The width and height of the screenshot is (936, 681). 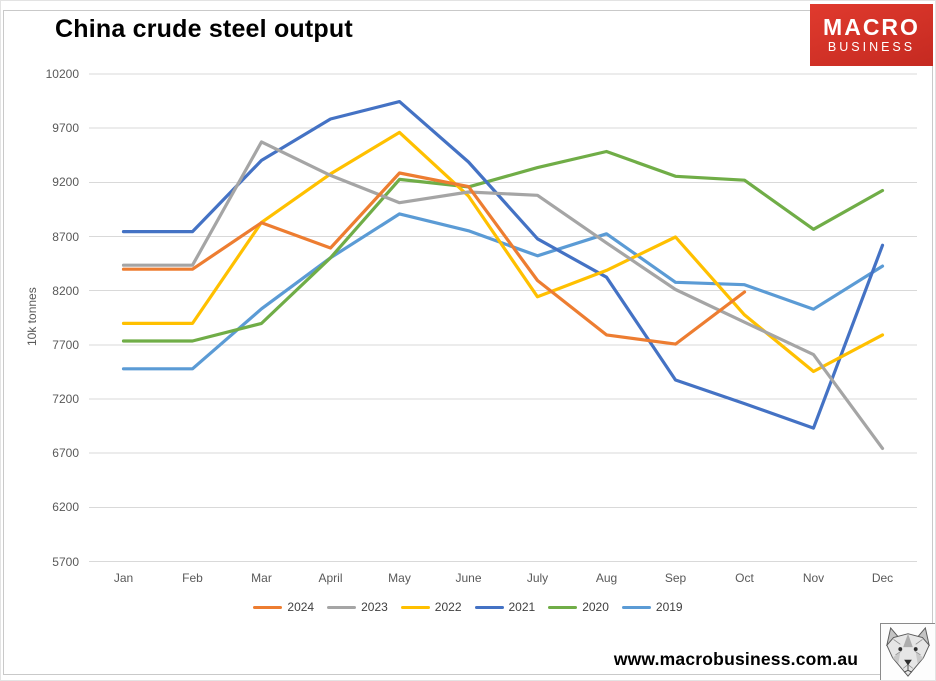 What do you see at coordinates (431, 607) in the screenshot?
I see `legend-item-2022: 2022` at bounding box center [431, 607].